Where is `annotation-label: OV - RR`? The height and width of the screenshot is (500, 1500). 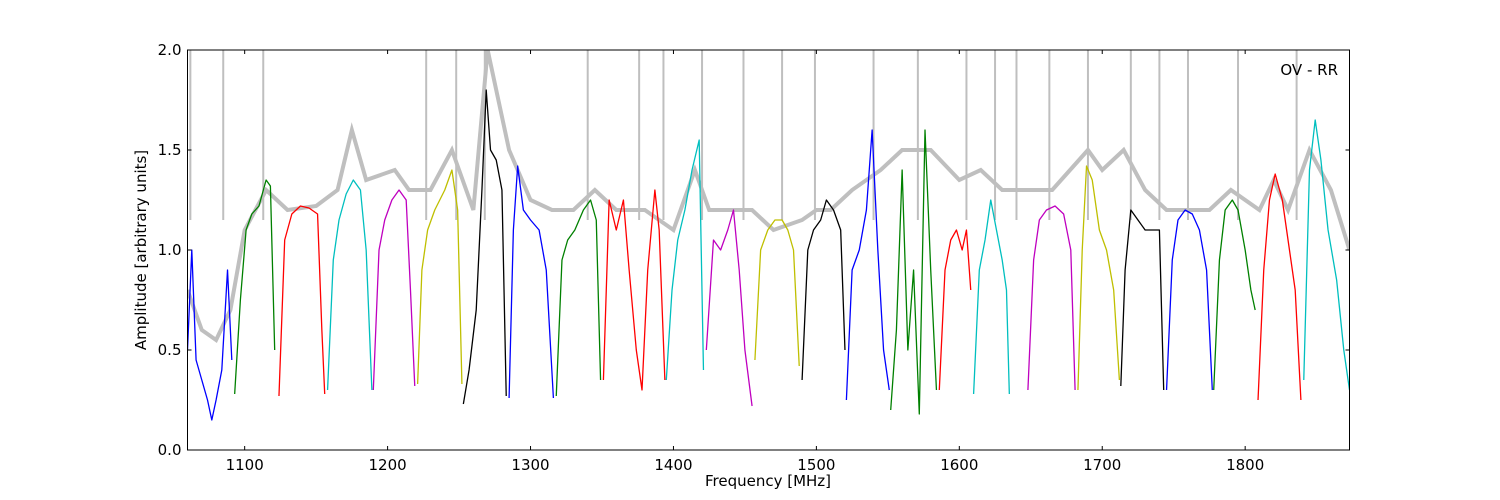
annotation-label: OV - RR is located at coordinates (1309, 70).